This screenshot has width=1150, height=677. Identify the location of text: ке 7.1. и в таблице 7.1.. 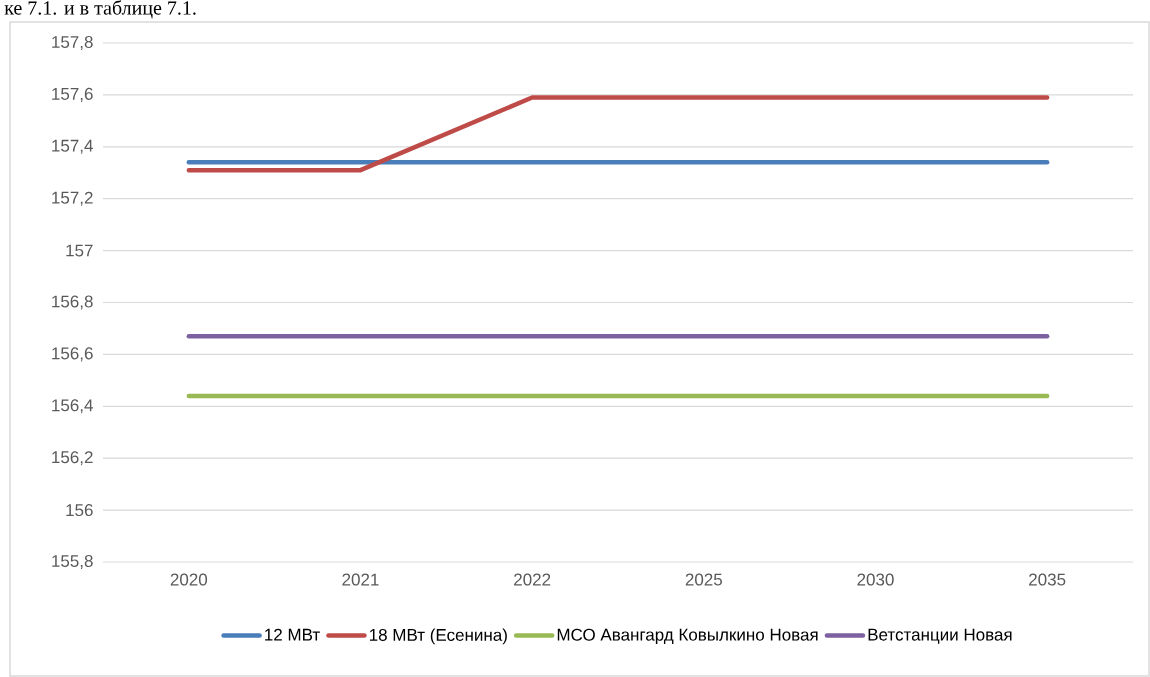
(100, 9).